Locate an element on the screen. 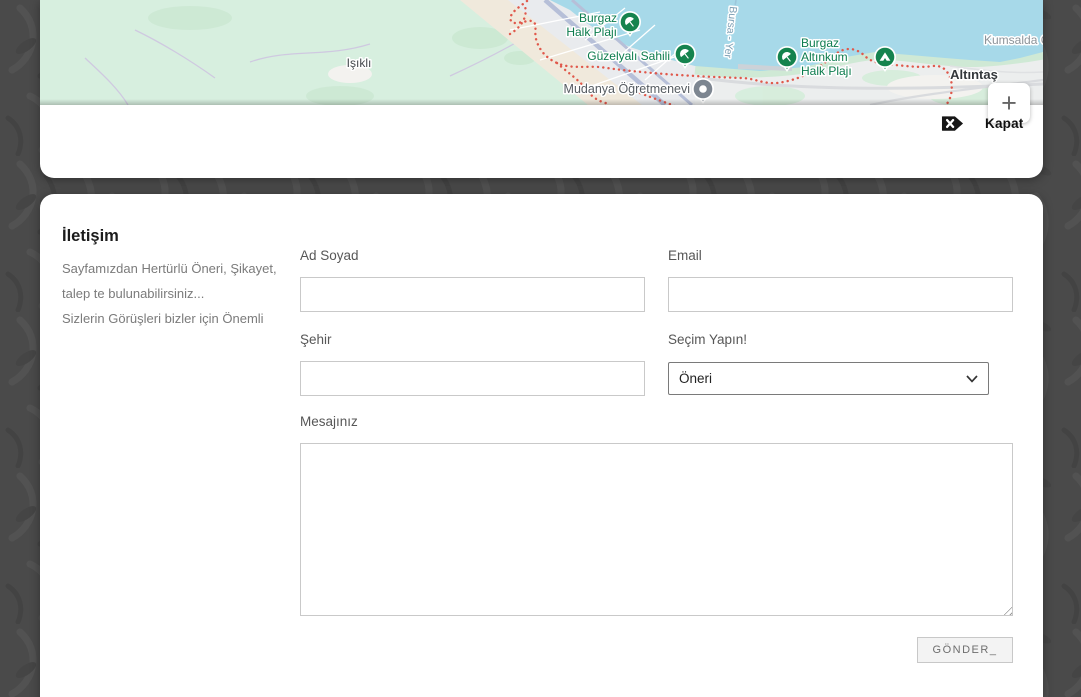 The height and width of the screenshot is (697, 1081). close-tag-icon is located at coordinates (952, 123).